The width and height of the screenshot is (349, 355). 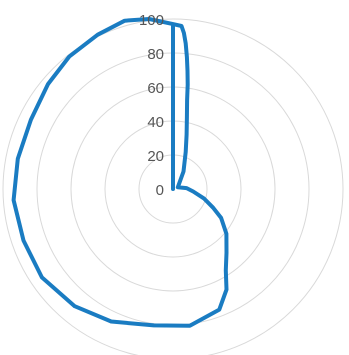 What do you see at coordinates (155, 88) in the screenshot?
I see `tick-label-60: 60` at bounding box center [155, 88].